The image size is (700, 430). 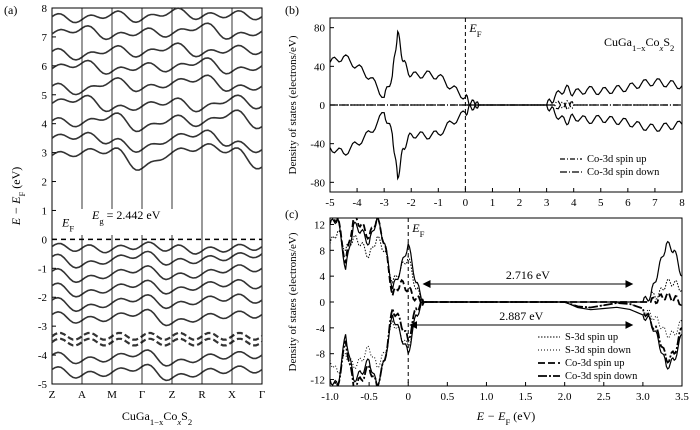 What do you see at coordinates (682, 397) in the screenshot?
I see `panel-c-x-tick-label: 3.5` at bounding box center [682, 397].